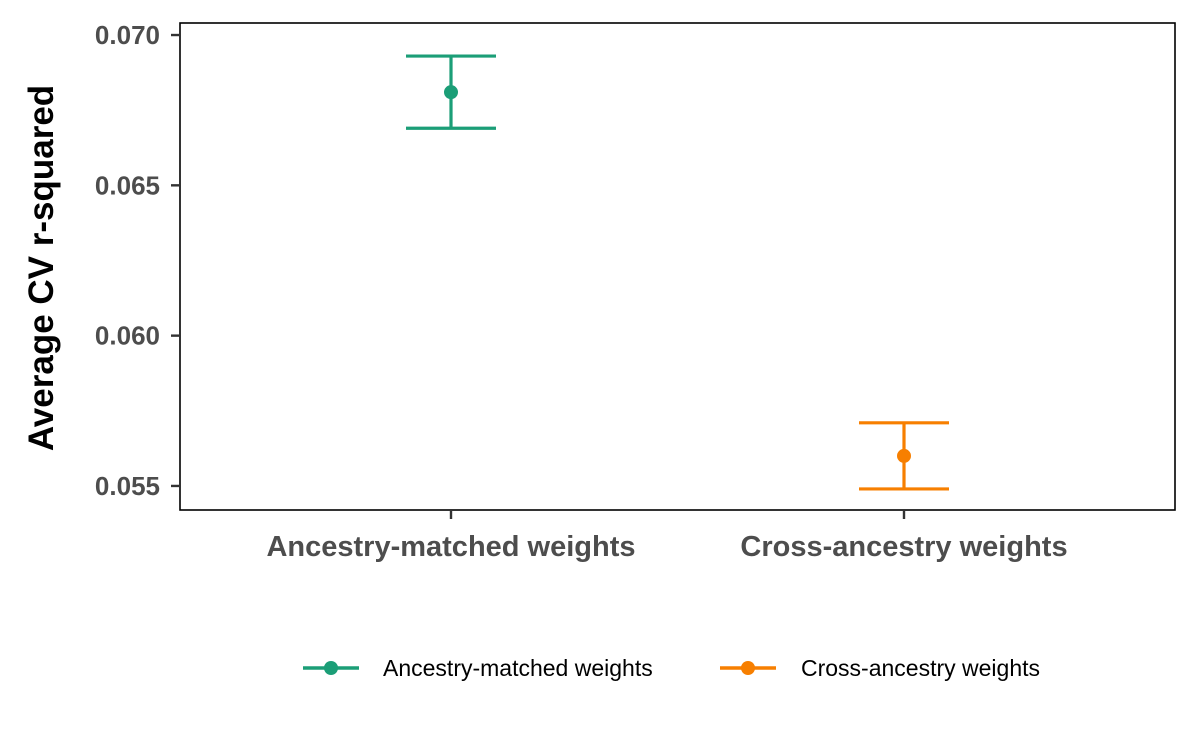 The image size is (1200, 750). What do you see at coordinates (903, 547) in the screenshot?
I see `x-tick-label: Cross-ancestry weights` at bounding box center [903, 547].